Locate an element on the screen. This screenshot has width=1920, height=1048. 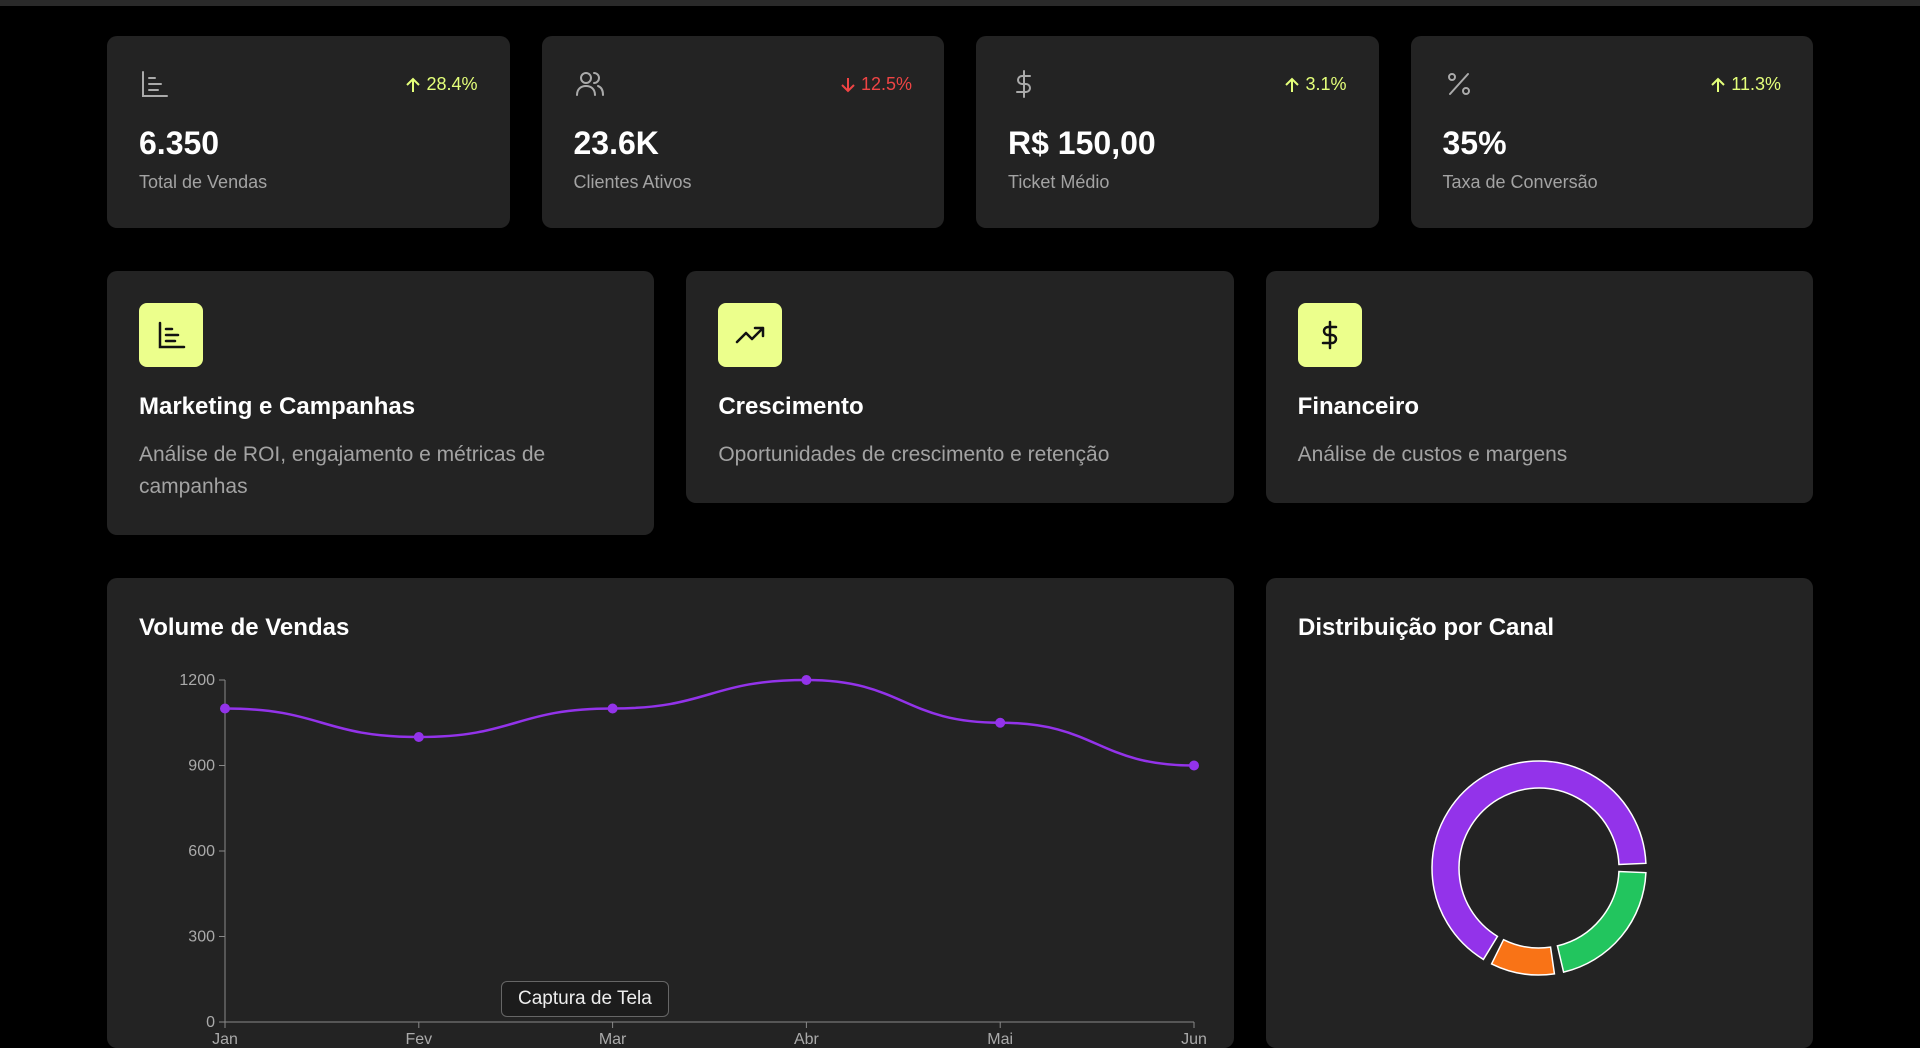
stat-change-value: 11.3% is located at coordinates (1756, 84).